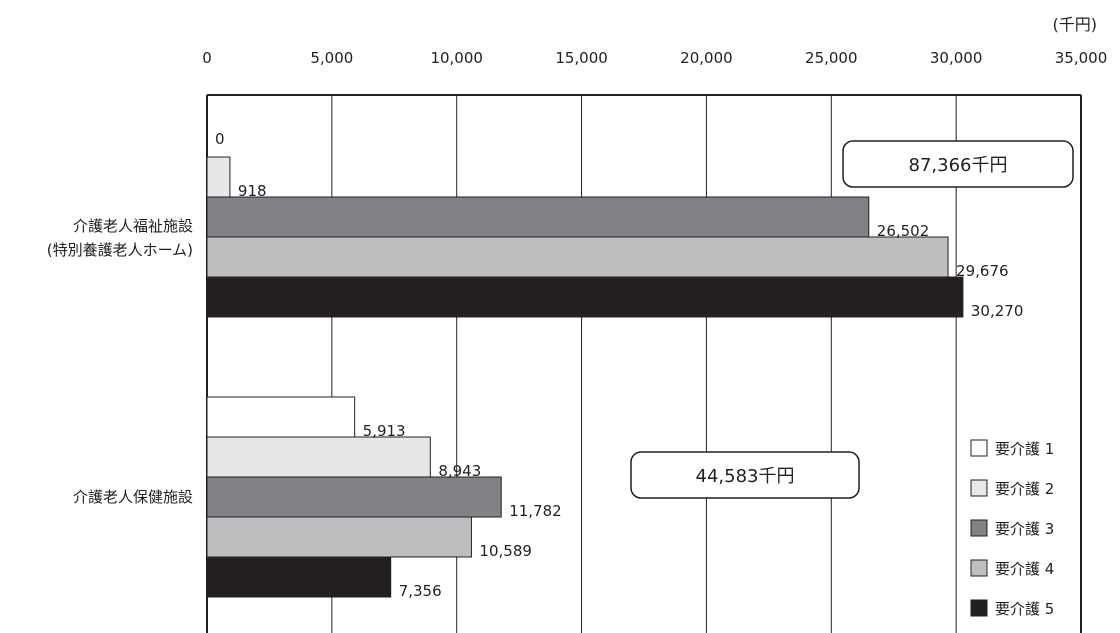 Image resolution: width=1120 pixels, height=633 pixels. I want to click on legend-label: 要介護 1, so click(1024, 449).